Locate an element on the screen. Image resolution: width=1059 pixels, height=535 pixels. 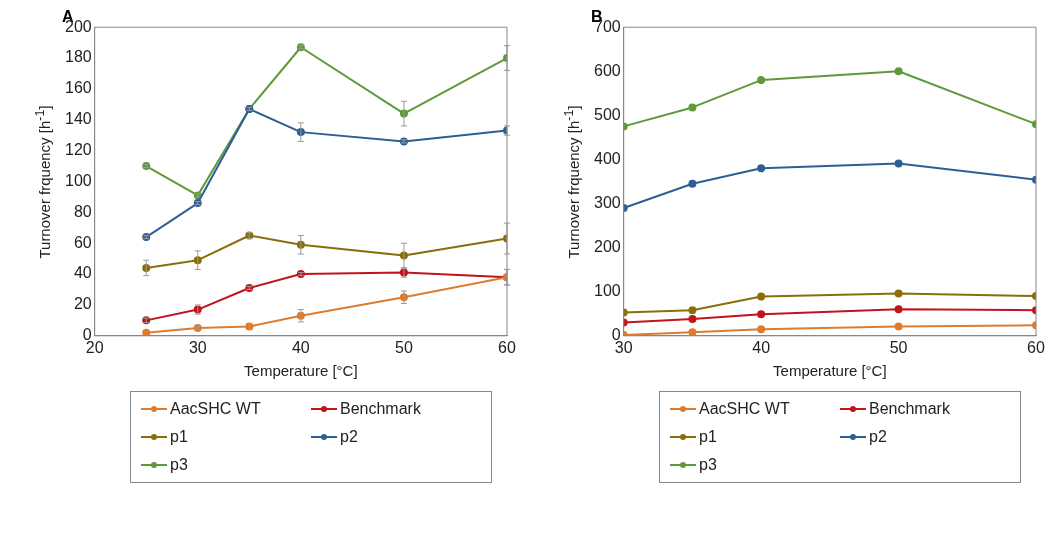
y-tick-label: 200 is located at coordinates (607, 247).